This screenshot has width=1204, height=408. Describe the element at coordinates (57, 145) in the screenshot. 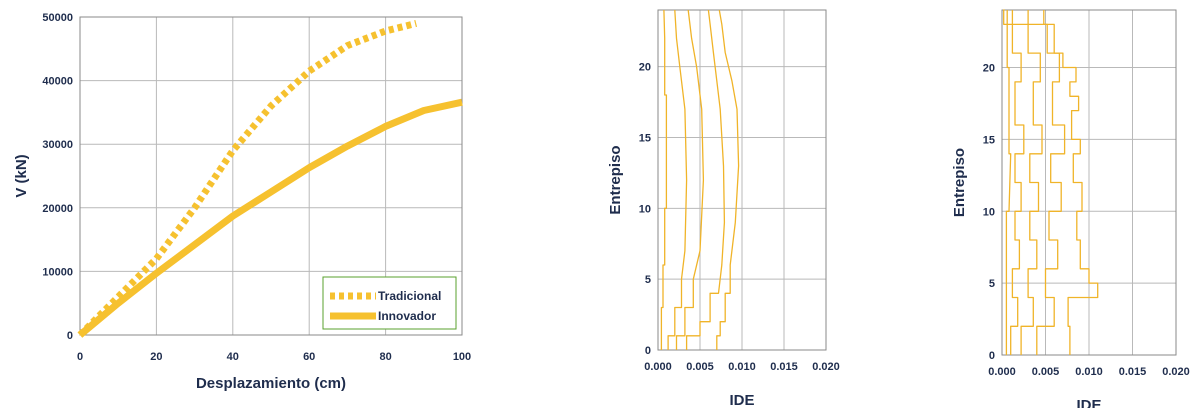

I see `y-tick-label: 30000` at that location.